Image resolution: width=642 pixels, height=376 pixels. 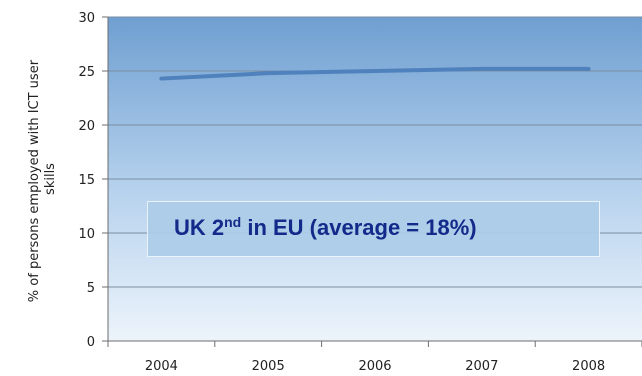 I want to click on y-tick-label: 5, so click(x=91, y=288).